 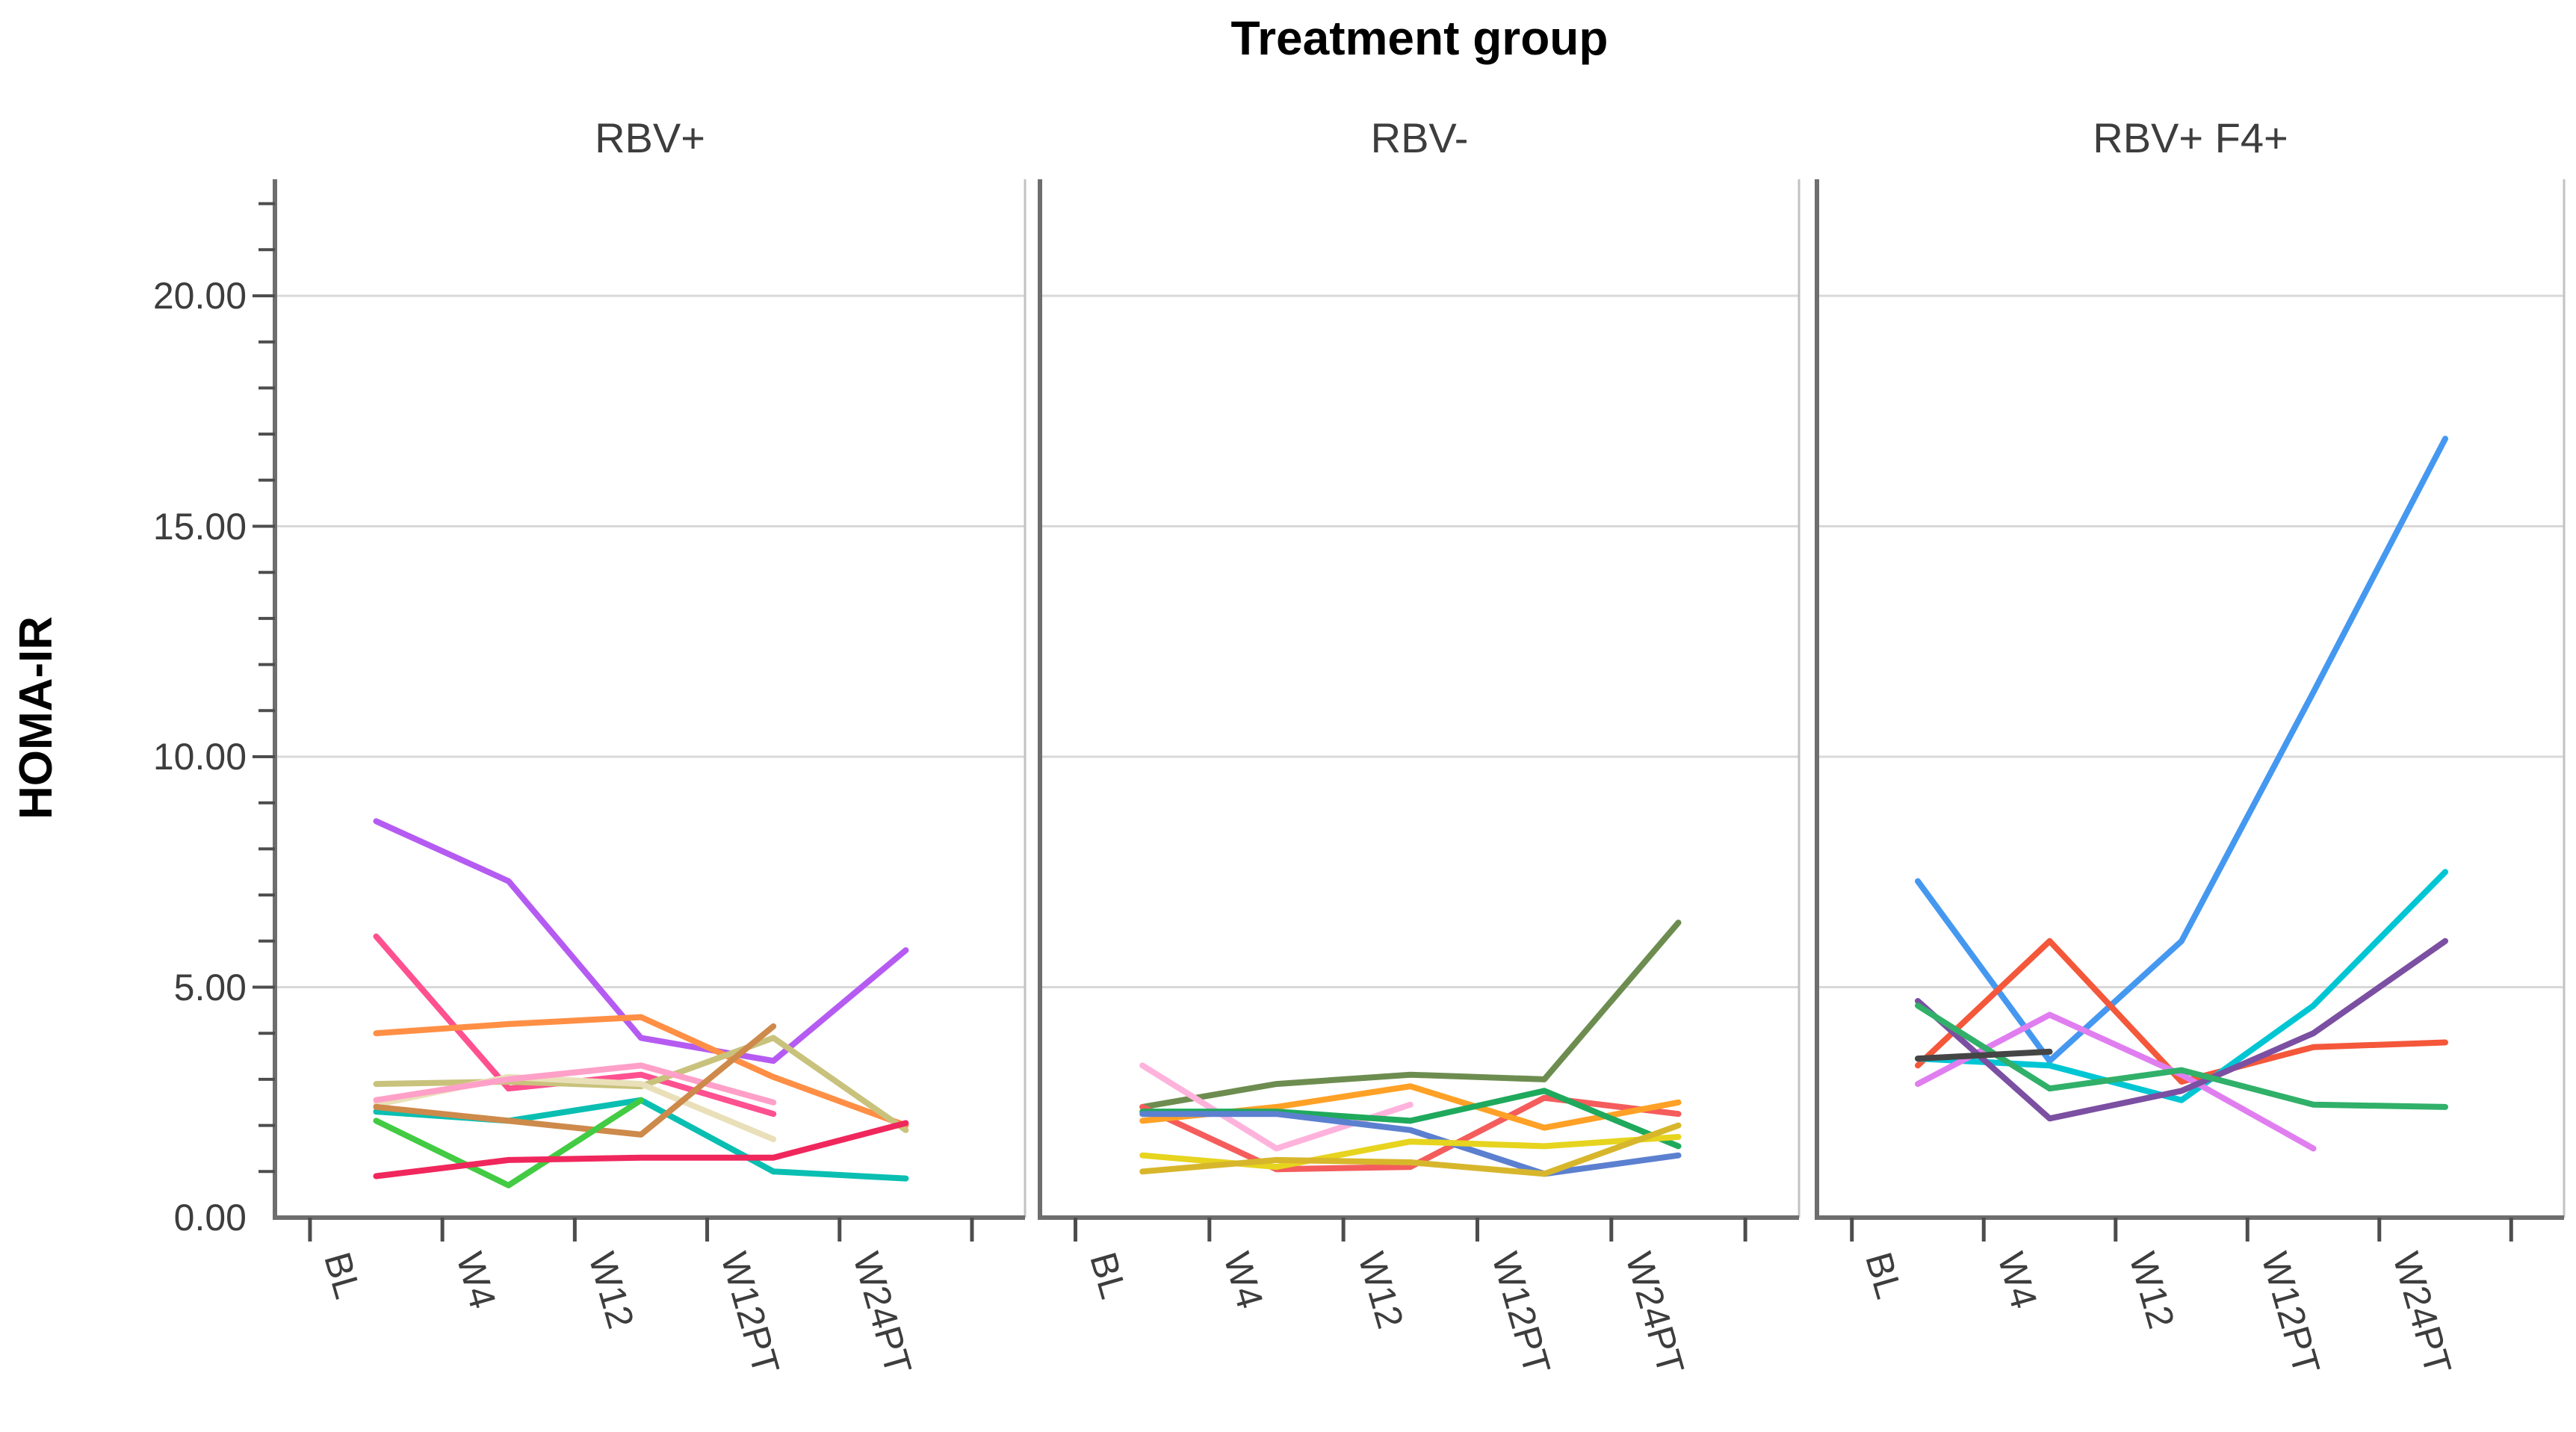 What do you see at coordinates (199, 757) in the screenshot?
I see `y-tick-label: 10.00` at bounding box center [199, 757].